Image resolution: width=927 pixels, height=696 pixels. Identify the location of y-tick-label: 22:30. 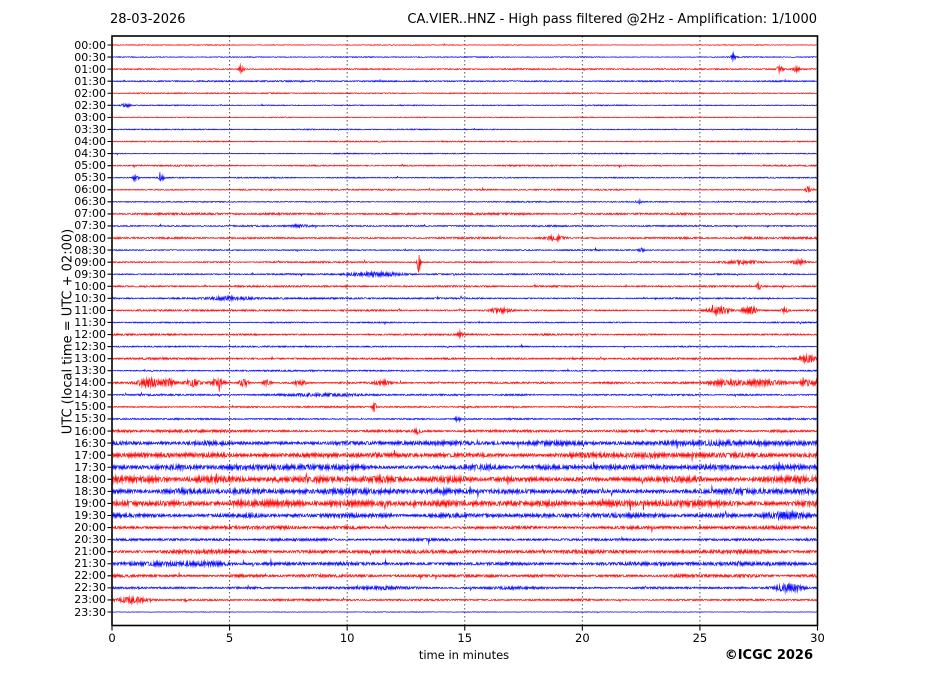
(90, 588).